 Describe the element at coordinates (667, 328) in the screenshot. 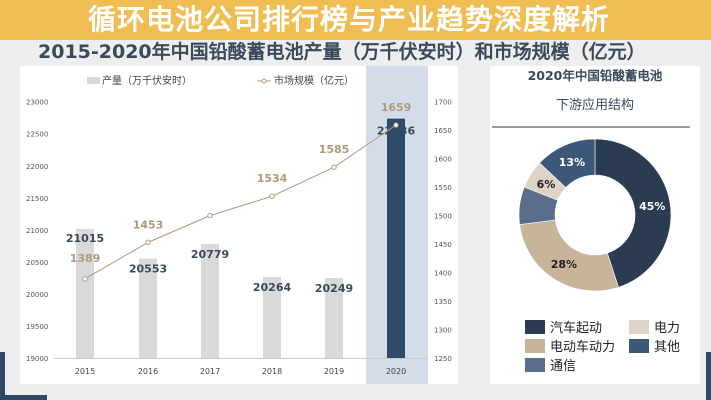

I see `donut-legend-label: 电力` at that location.